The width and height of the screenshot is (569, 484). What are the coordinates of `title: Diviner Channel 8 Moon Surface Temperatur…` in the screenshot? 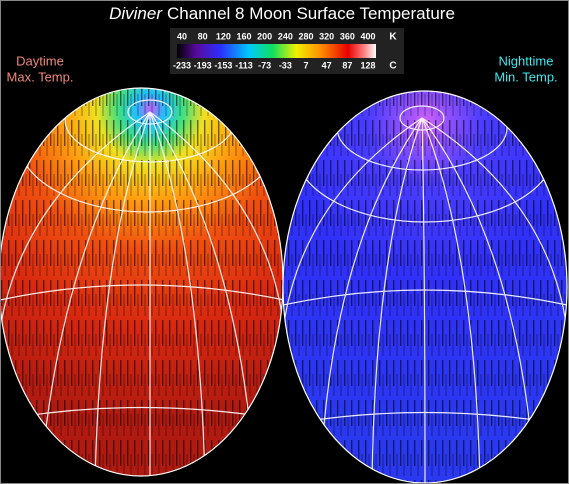 It's located at (282, 13).